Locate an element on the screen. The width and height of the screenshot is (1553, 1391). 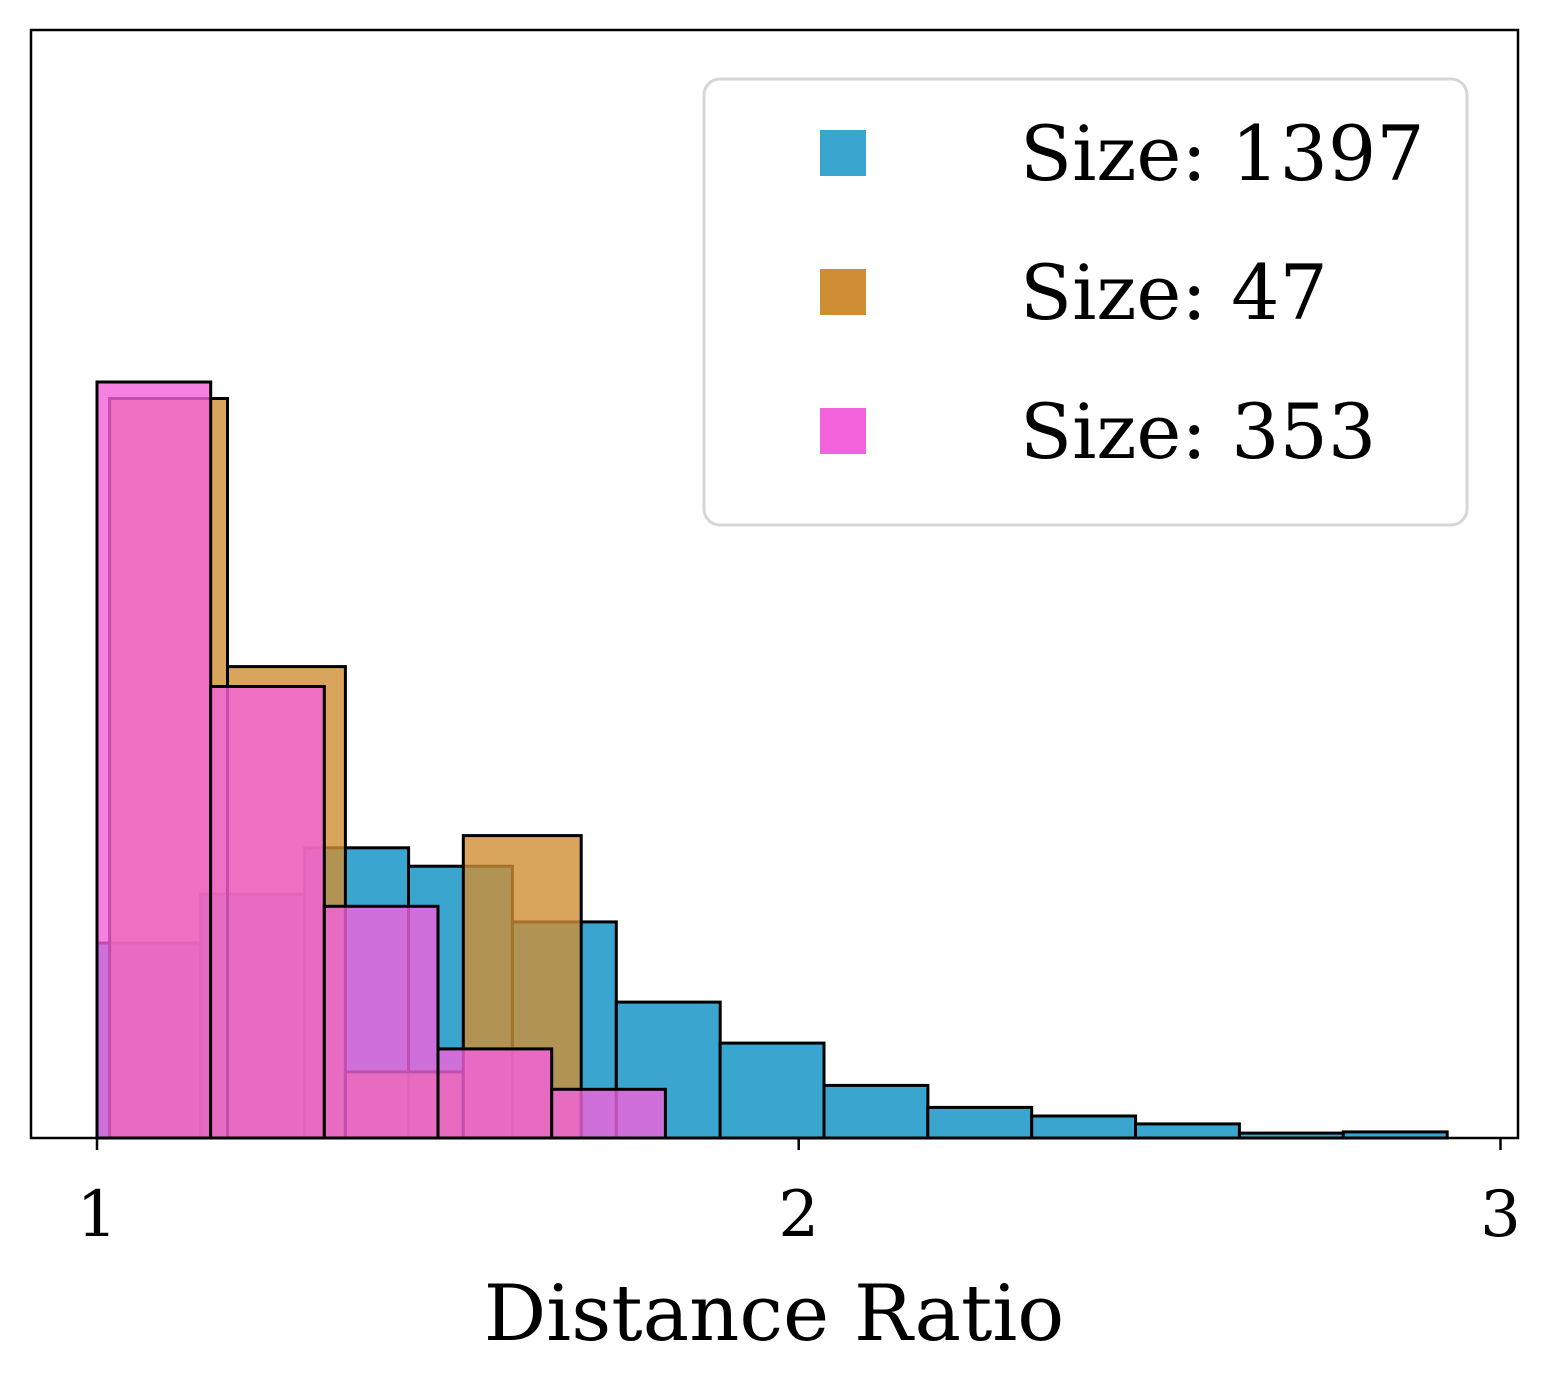
legend-label-0: Size: 1397 is located at coordinates (1222, 153).